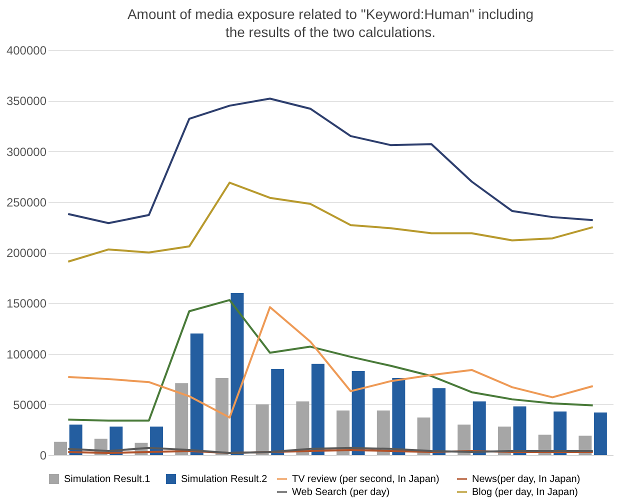  What do you see at coordinates (26, 303) in the screenshot?
I see `y-tick-label: 150000` at bounding box center [26, 303].